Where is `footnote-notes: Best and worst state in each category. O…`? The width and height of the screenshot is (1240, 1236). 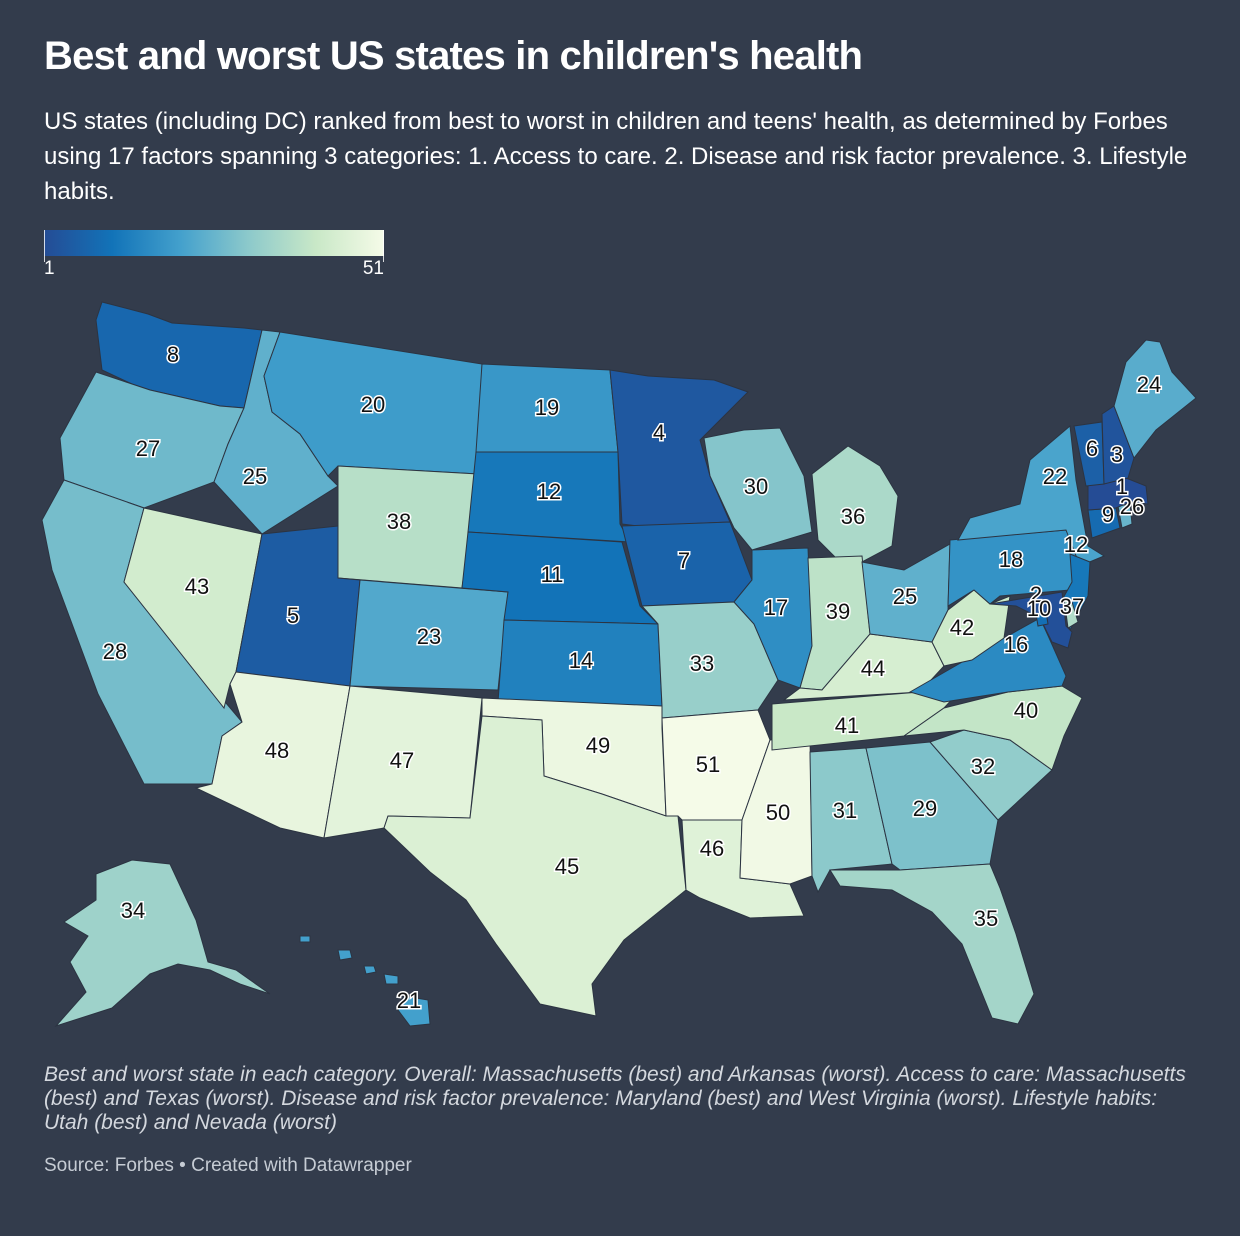
footnote-notes: Best and worst state in each category. O… is located at coordinates (615, 1098).